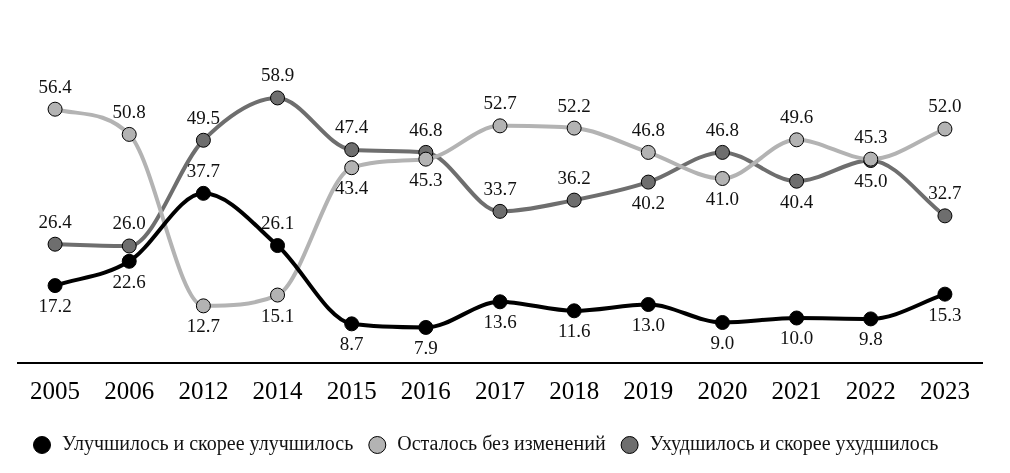 This screenshot has width=1010, height=473. I want to click on x-tick-label: 2018, so click(574, 390).